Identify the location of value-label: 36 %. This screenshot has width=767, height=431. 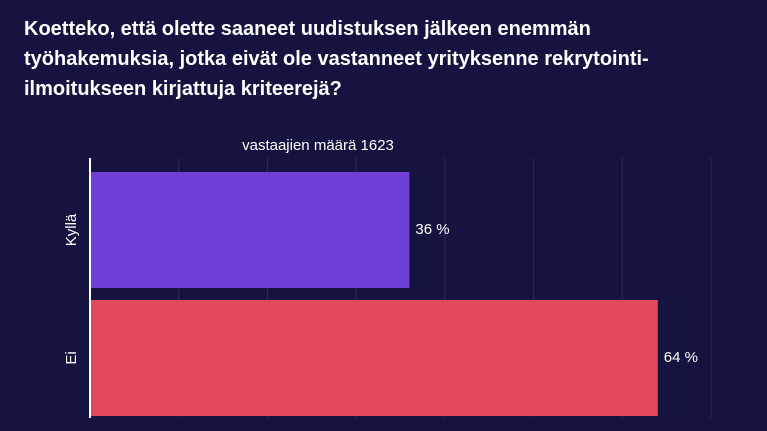
(432, 229).